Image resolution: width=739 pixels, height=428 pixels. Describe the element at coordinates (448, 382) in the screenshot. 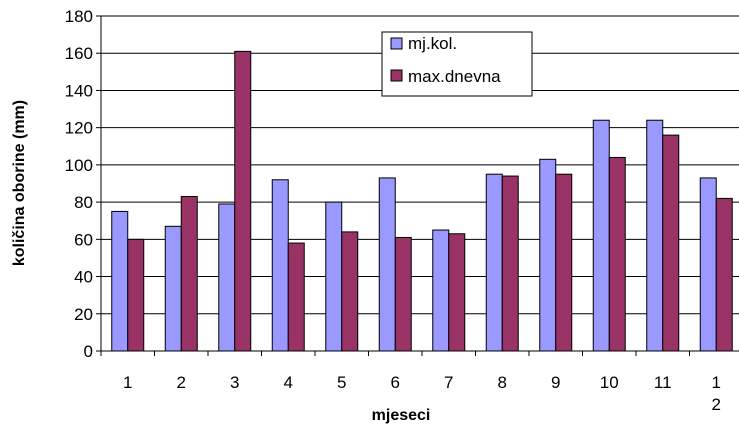

I see `x-tick-label: 7` at that location.